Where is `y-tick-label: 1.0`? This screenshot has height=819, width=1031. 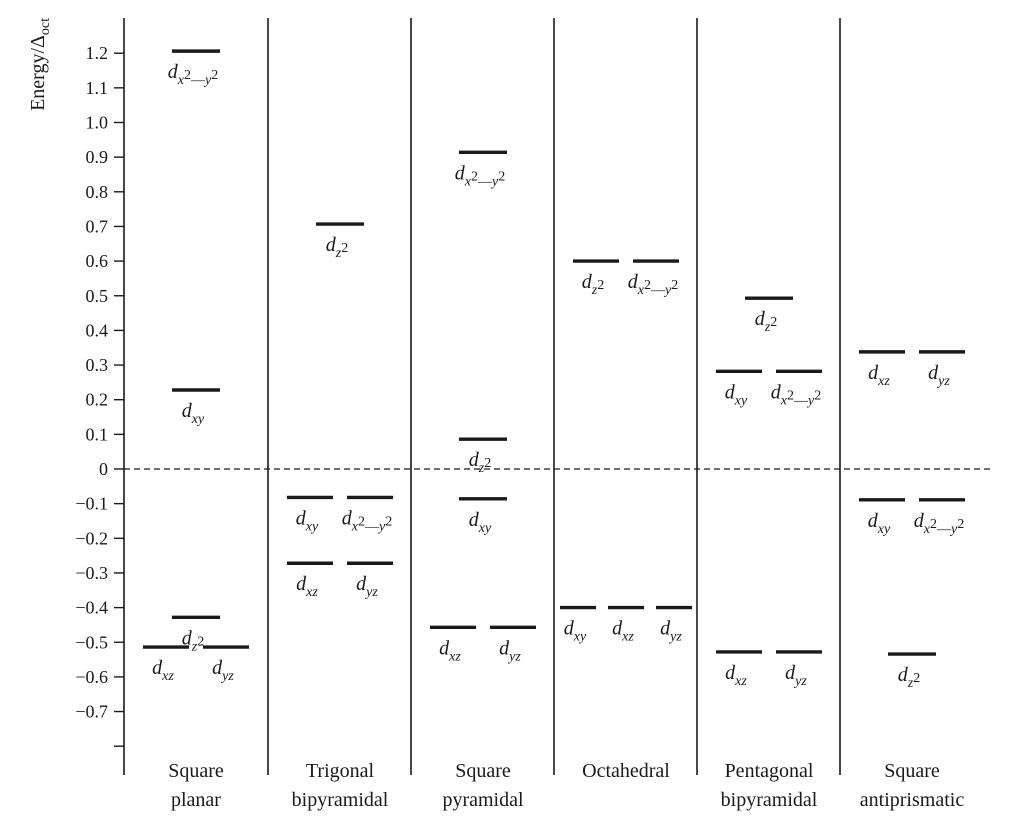 y-tick-label: 1.0 is located at coordinates (97, 123).